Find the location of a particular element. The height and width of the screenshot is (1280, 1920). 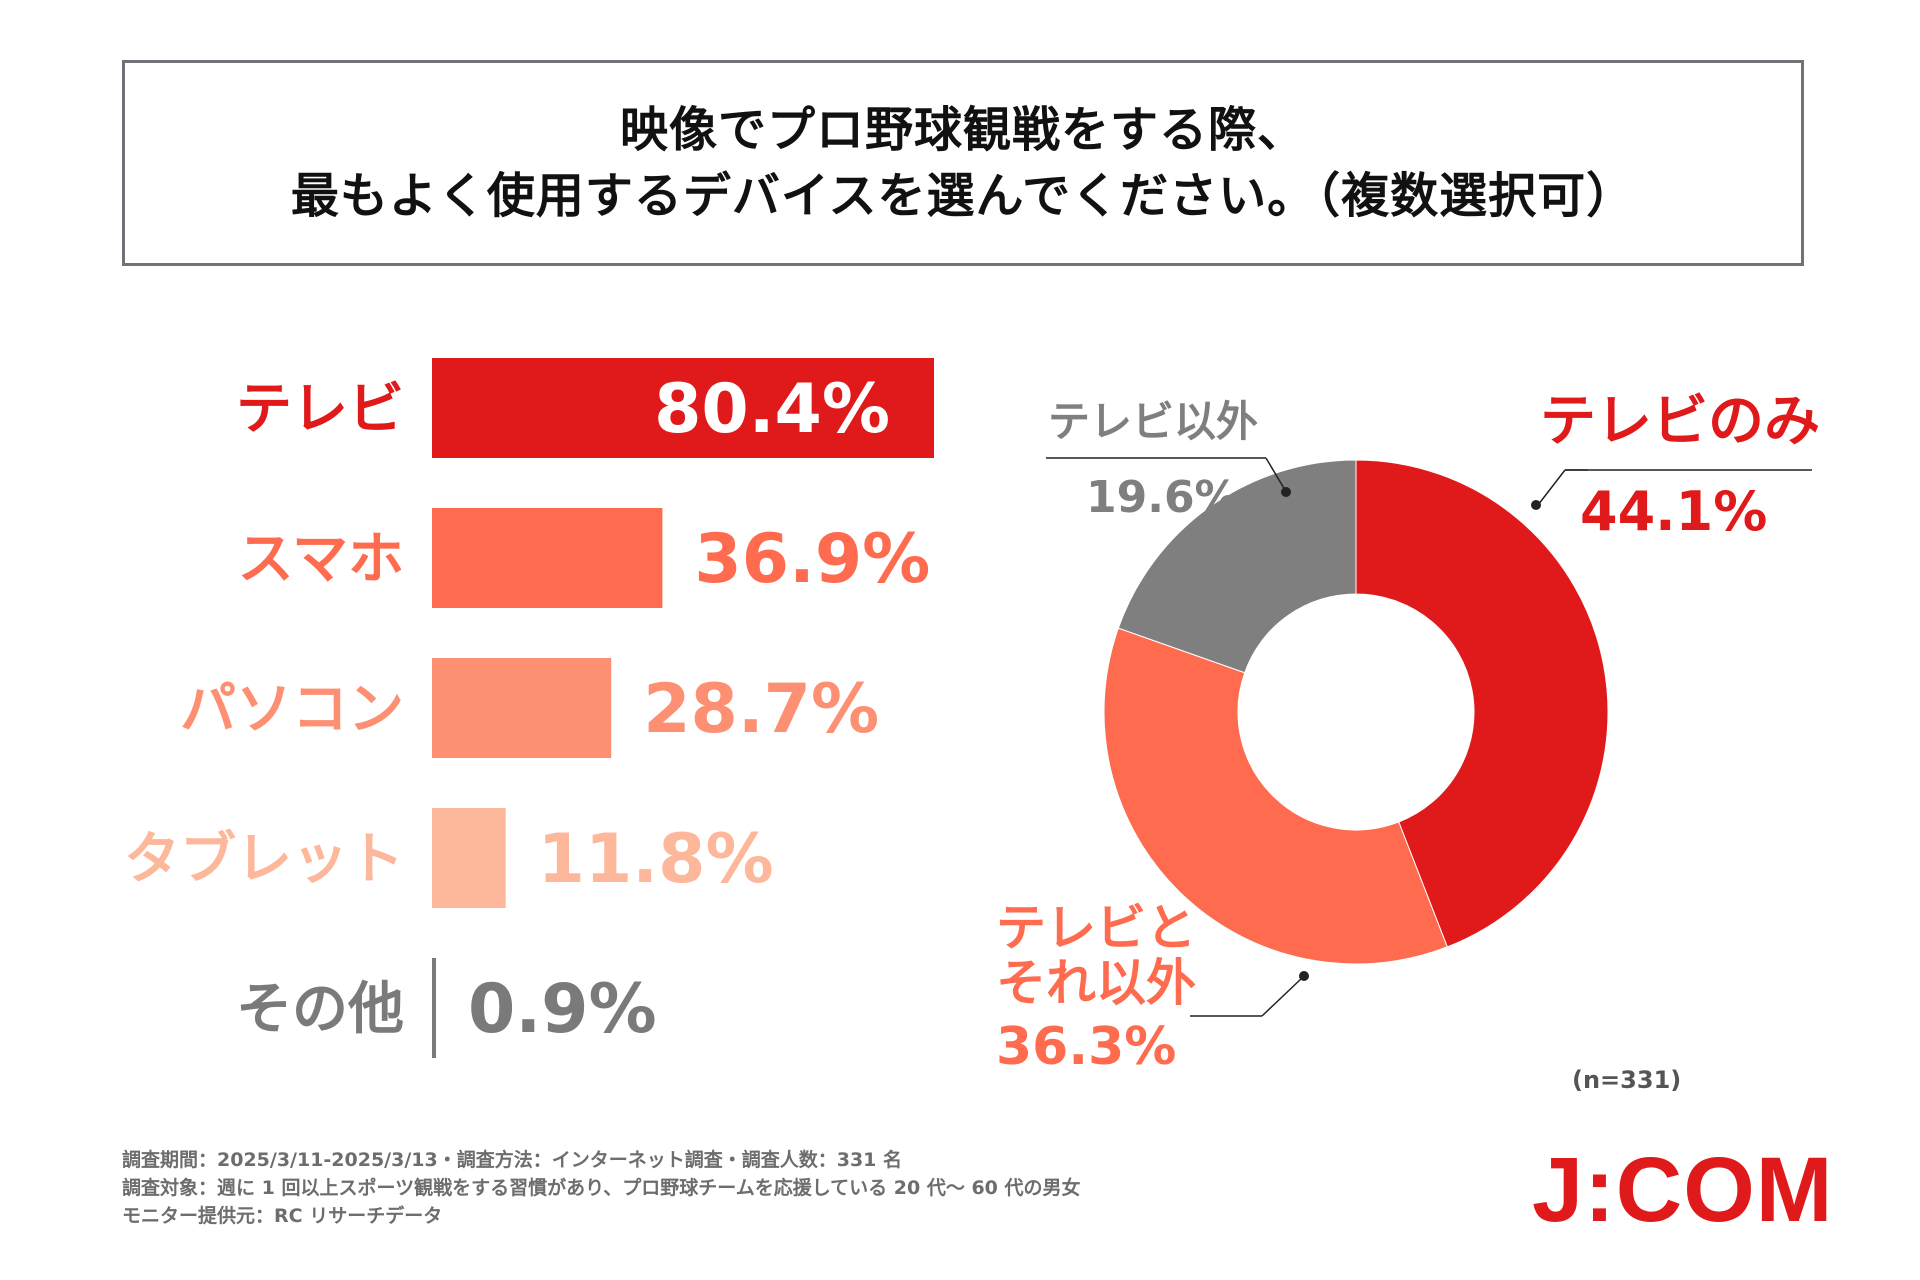

title-line-1: 映像でプロ野球観戦をする際、 is located at coordinates (962, 130).